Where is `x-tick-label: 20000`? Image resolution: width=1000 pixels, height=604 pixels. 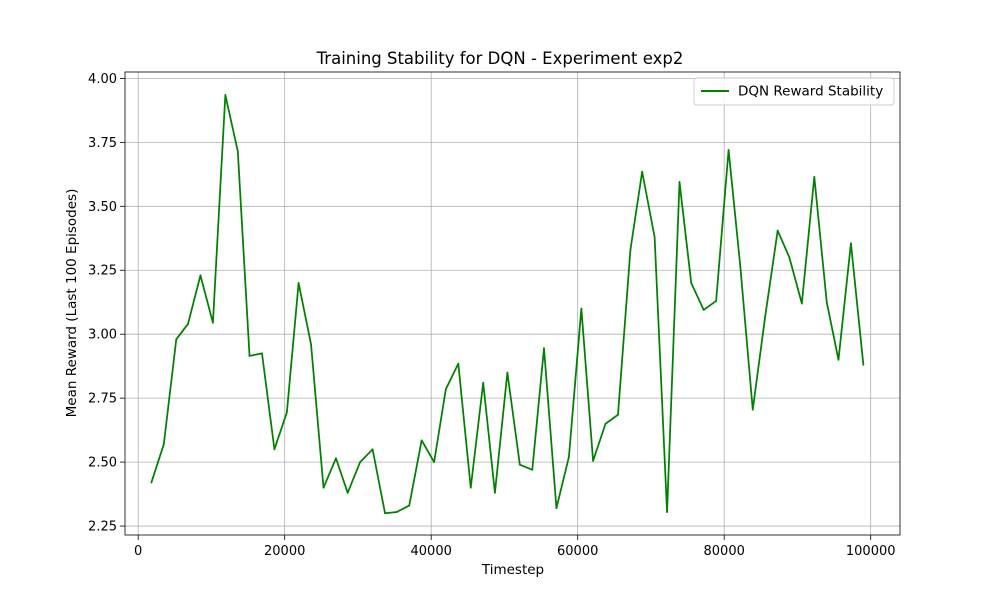
x-tick-label: 20000 is located at coordinates (284, 551).